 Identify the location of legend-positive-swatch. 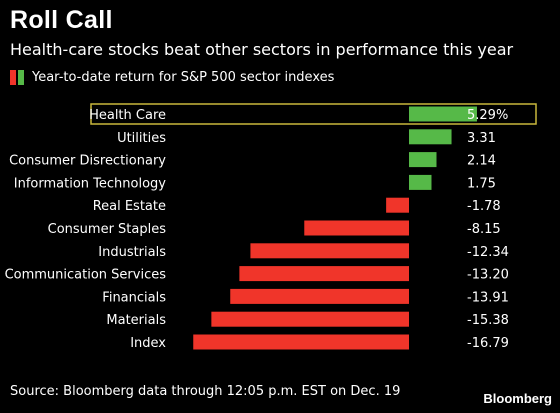
(21, 77).